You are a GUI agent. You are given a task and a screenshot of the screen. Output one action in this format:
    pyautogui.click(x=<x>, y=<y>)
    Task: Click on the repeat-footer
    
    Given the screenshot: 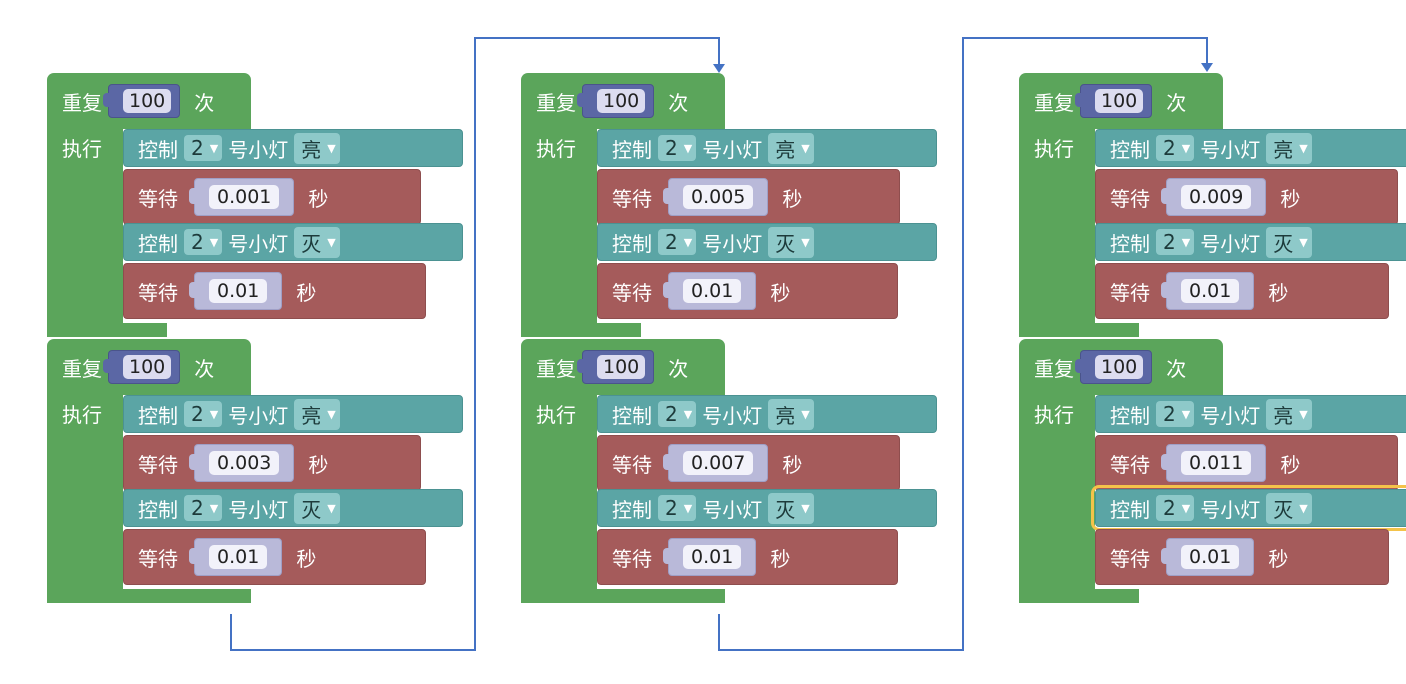 What is the action you would take?
    pyautogui.click(x=1079, y=330)
    